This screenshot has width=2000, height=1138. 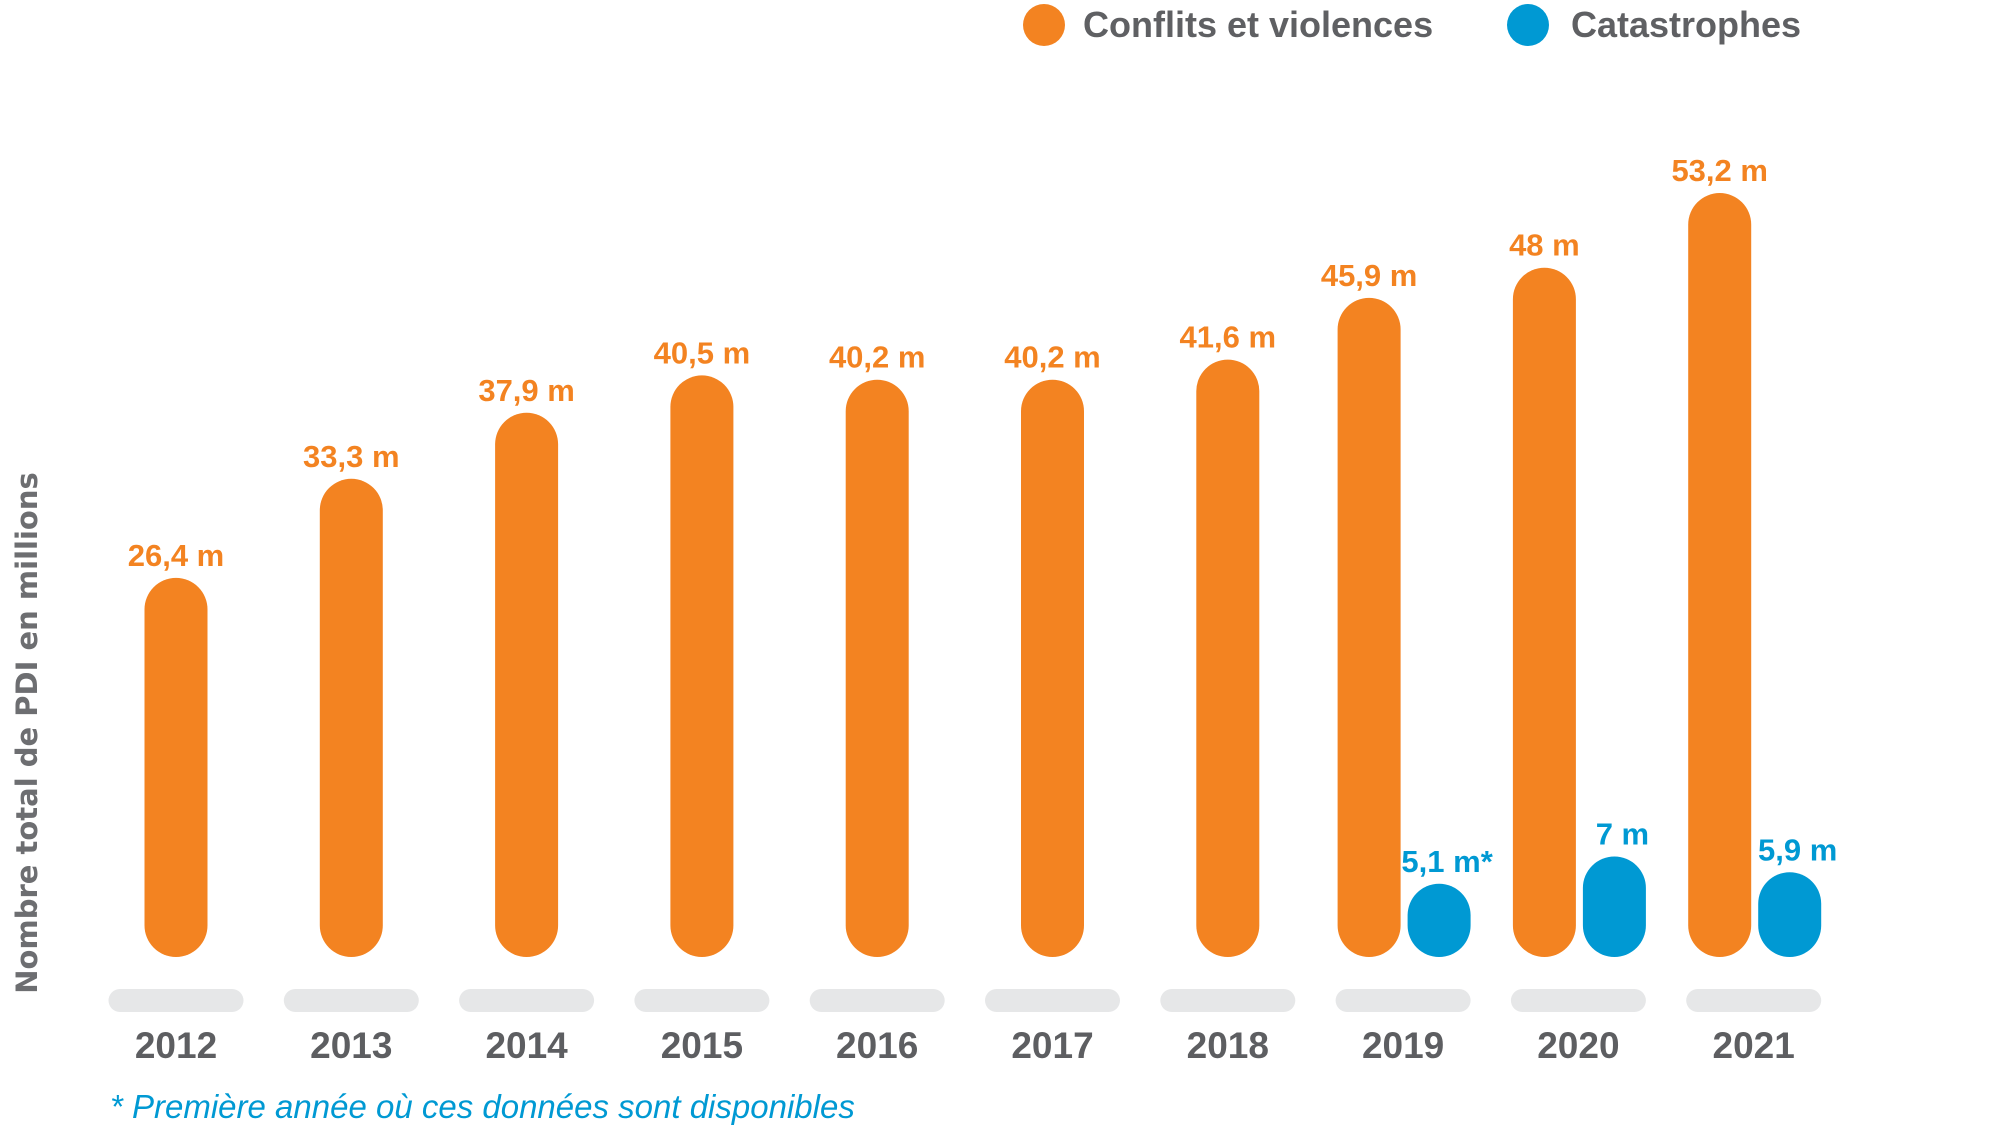 I want to click on category-pill-2015, so click(x=702, y=1000).